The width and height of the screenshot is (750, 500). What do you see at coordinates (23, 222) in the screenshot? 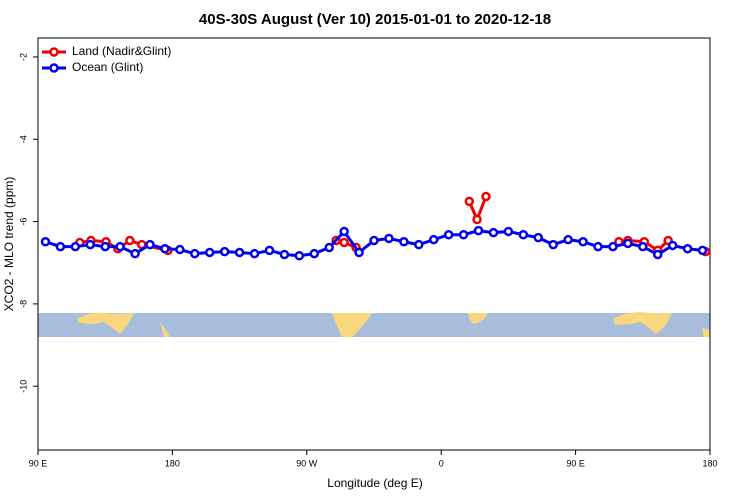
I see `y-tick-label: -6` at bounding box center [23, 222].